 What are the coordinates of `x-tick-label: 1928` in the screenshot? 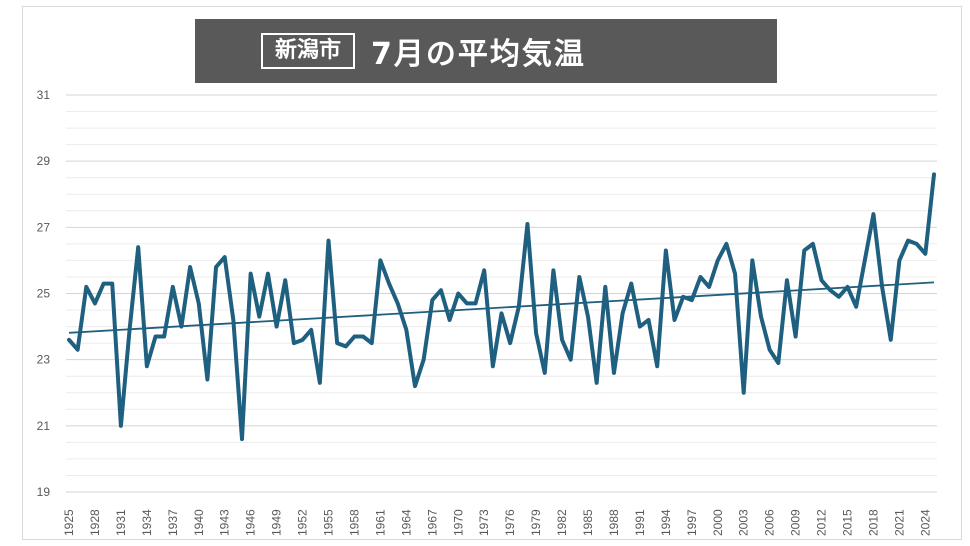 It's located at (95, 522).